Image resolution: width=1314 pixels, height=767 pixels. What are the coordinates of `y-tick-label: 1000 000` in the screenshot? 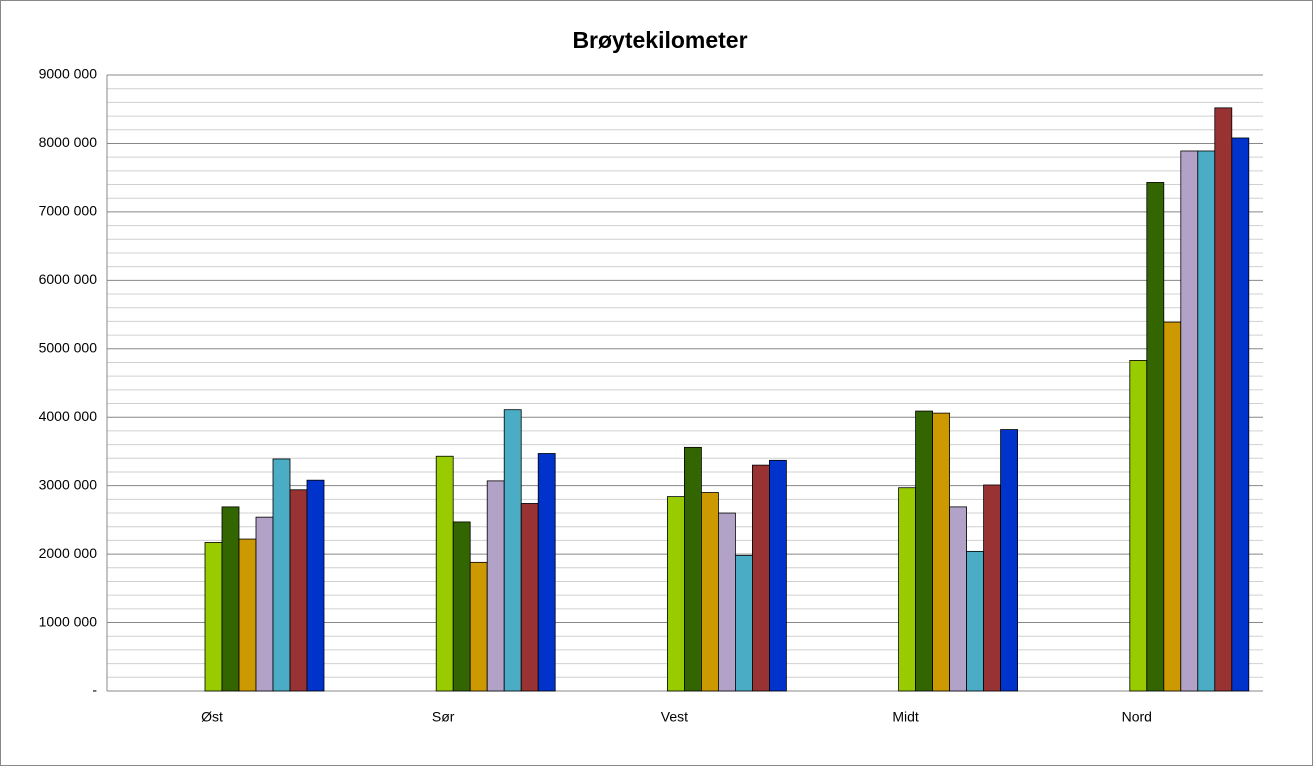 It's located at (68, 621).